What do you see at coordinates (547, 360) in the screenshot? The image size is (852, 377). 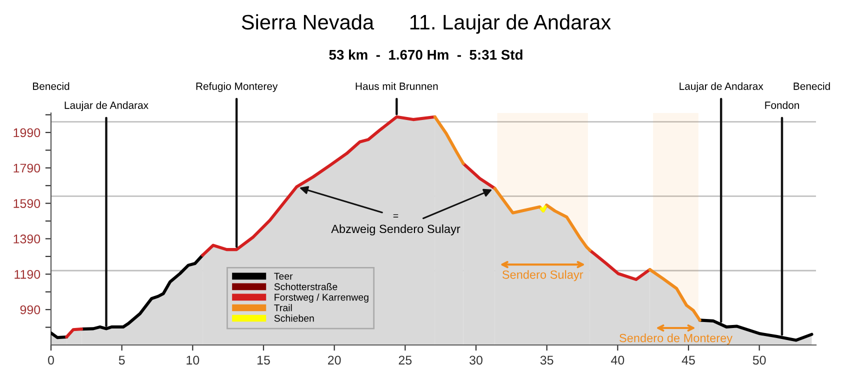 I see `x-tick-label: 35` at bounding box center [547, 360].